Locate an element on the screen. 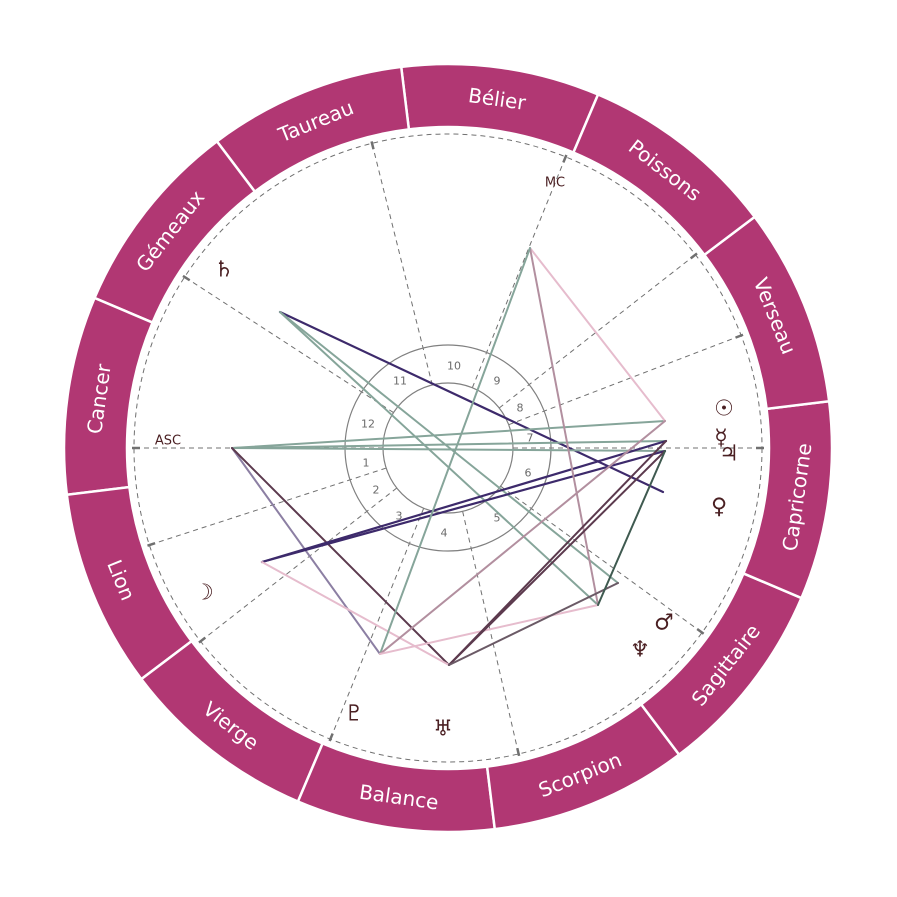  sun-icon: ☉ is located at coordinates (724, 409).